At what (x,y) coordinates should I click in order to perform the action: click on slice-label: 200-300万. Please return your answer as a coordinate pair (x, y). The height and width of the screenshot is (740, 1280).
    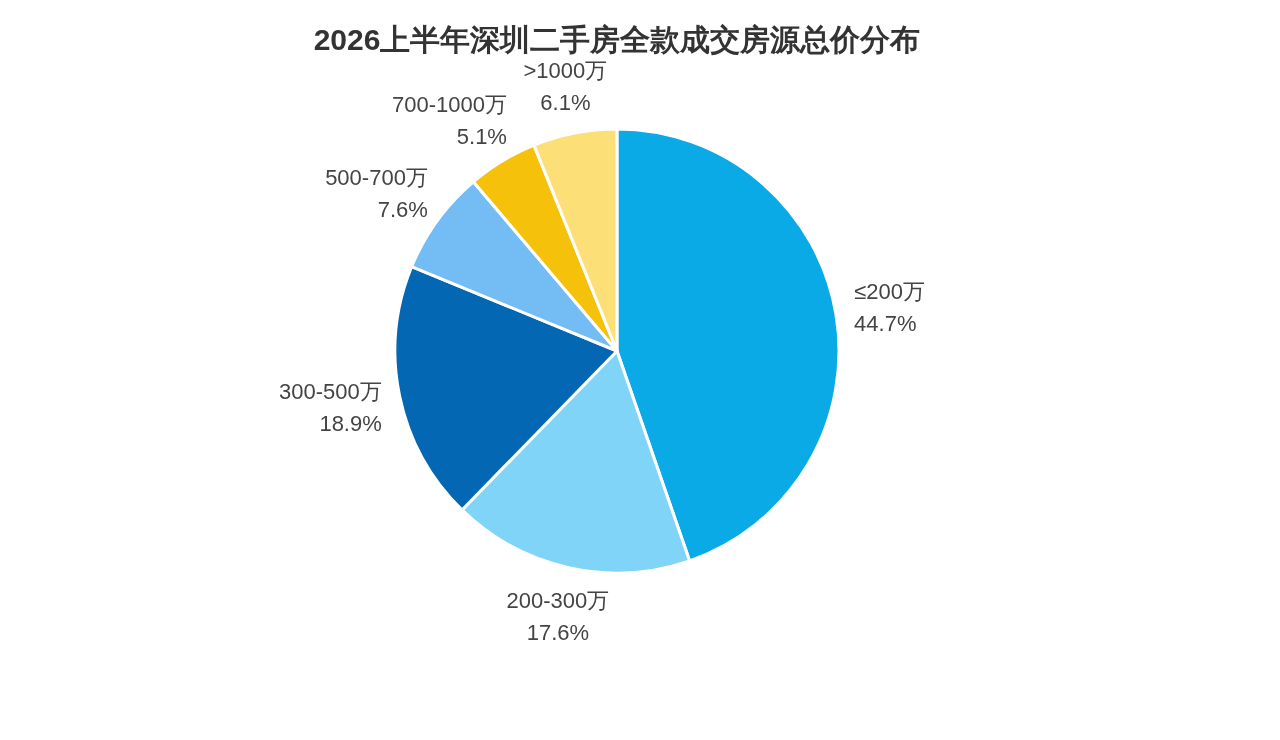
    Looking at the image, I should click on (558, 601).